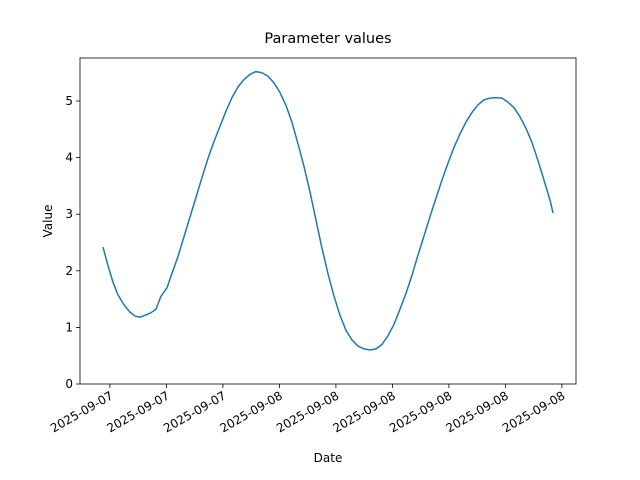 The height and width of the screenshot is (480, 640). Describe the element at coordinates (69, 327) in the screenshot. I see `y-tick-label: 1` at that location.